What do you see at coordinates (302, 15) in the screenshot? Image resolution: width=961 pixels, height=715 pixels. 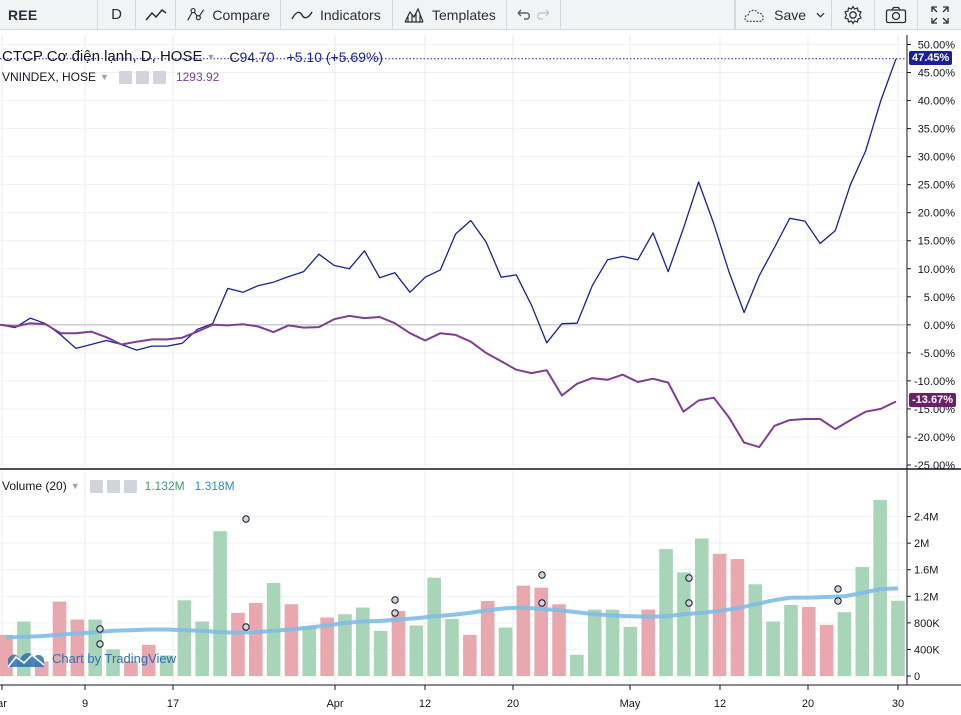 I see `indicators-icon` at bounding box center [302, 15].